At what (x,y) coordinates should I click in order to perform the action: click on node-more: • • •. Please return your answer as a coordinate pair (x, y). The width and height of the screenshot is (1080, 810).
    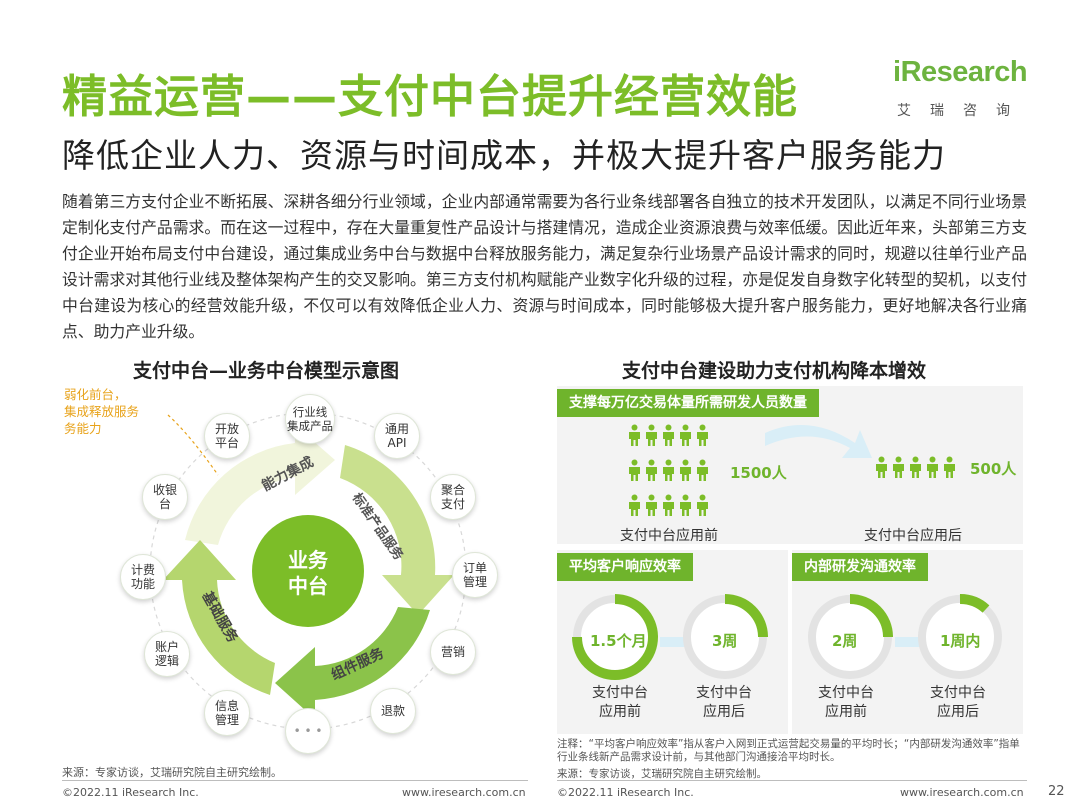
    Looking at the image, I should click on (308, 731).